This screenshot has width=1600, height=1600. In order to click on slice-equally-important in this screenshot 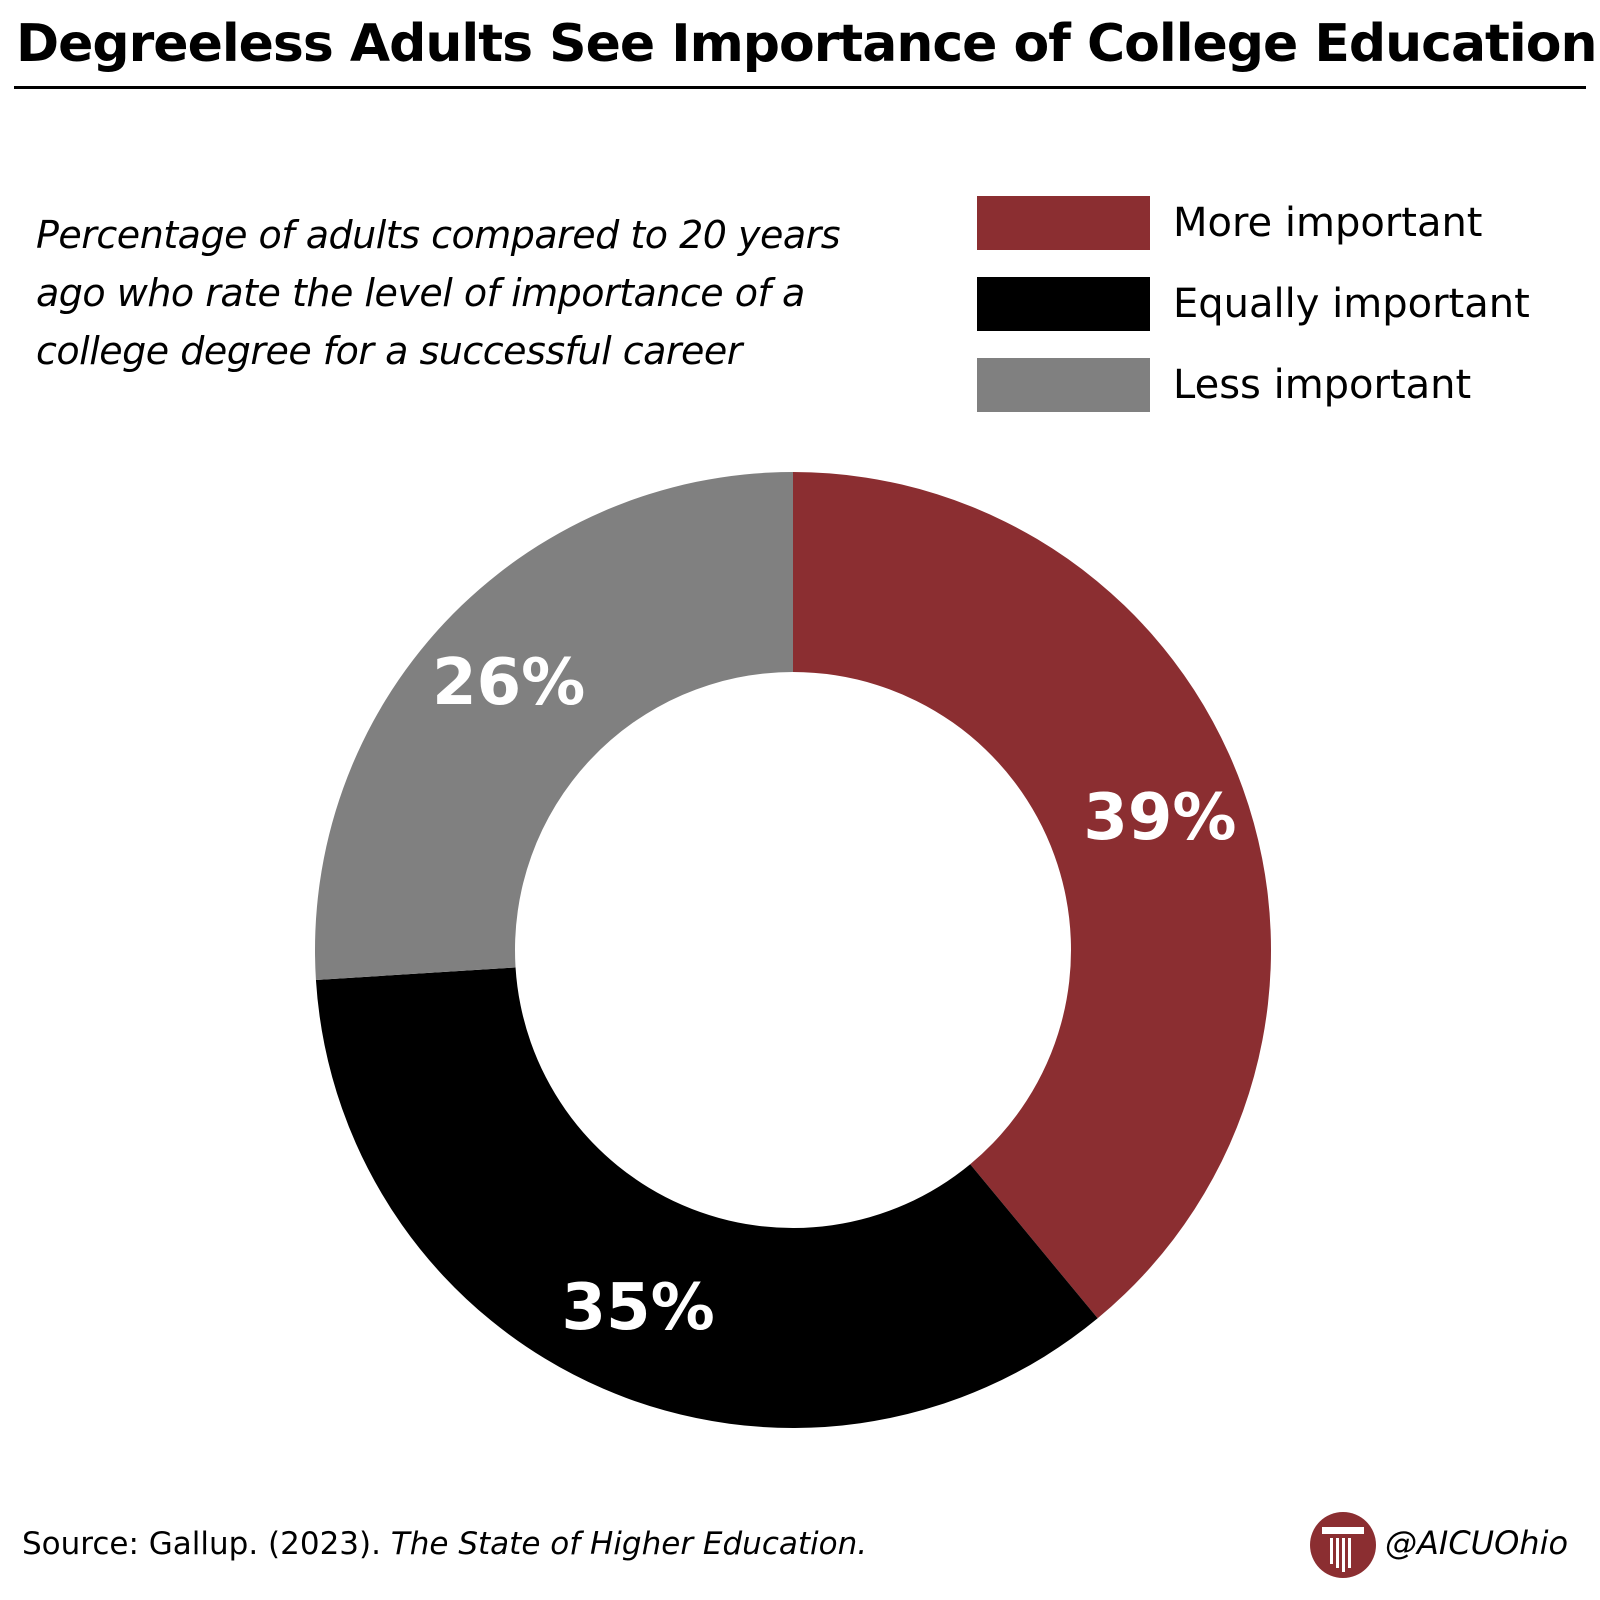, I will do `click(706, 1198)`.